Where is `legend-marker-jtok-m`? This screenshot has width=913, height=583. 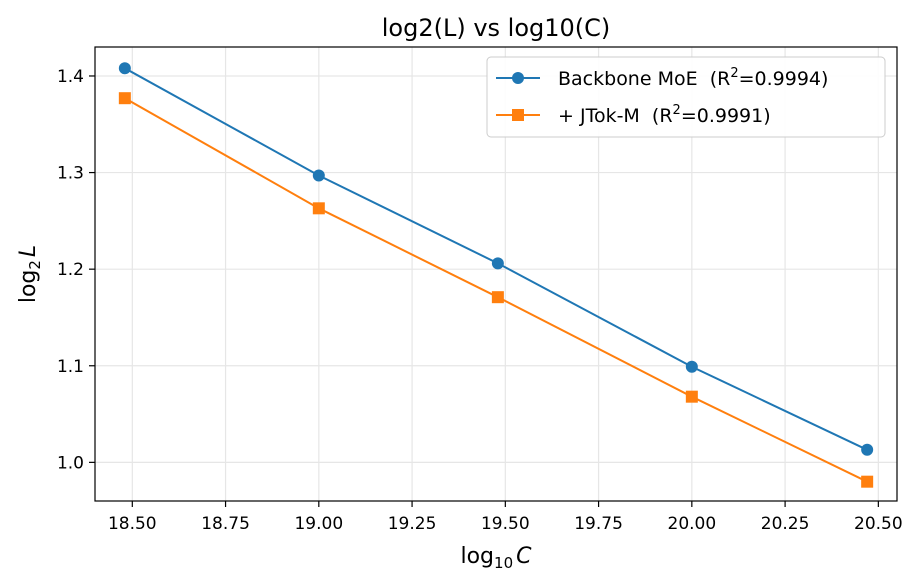 legend-marker-jtok-m is located at coordinates (518, 115).